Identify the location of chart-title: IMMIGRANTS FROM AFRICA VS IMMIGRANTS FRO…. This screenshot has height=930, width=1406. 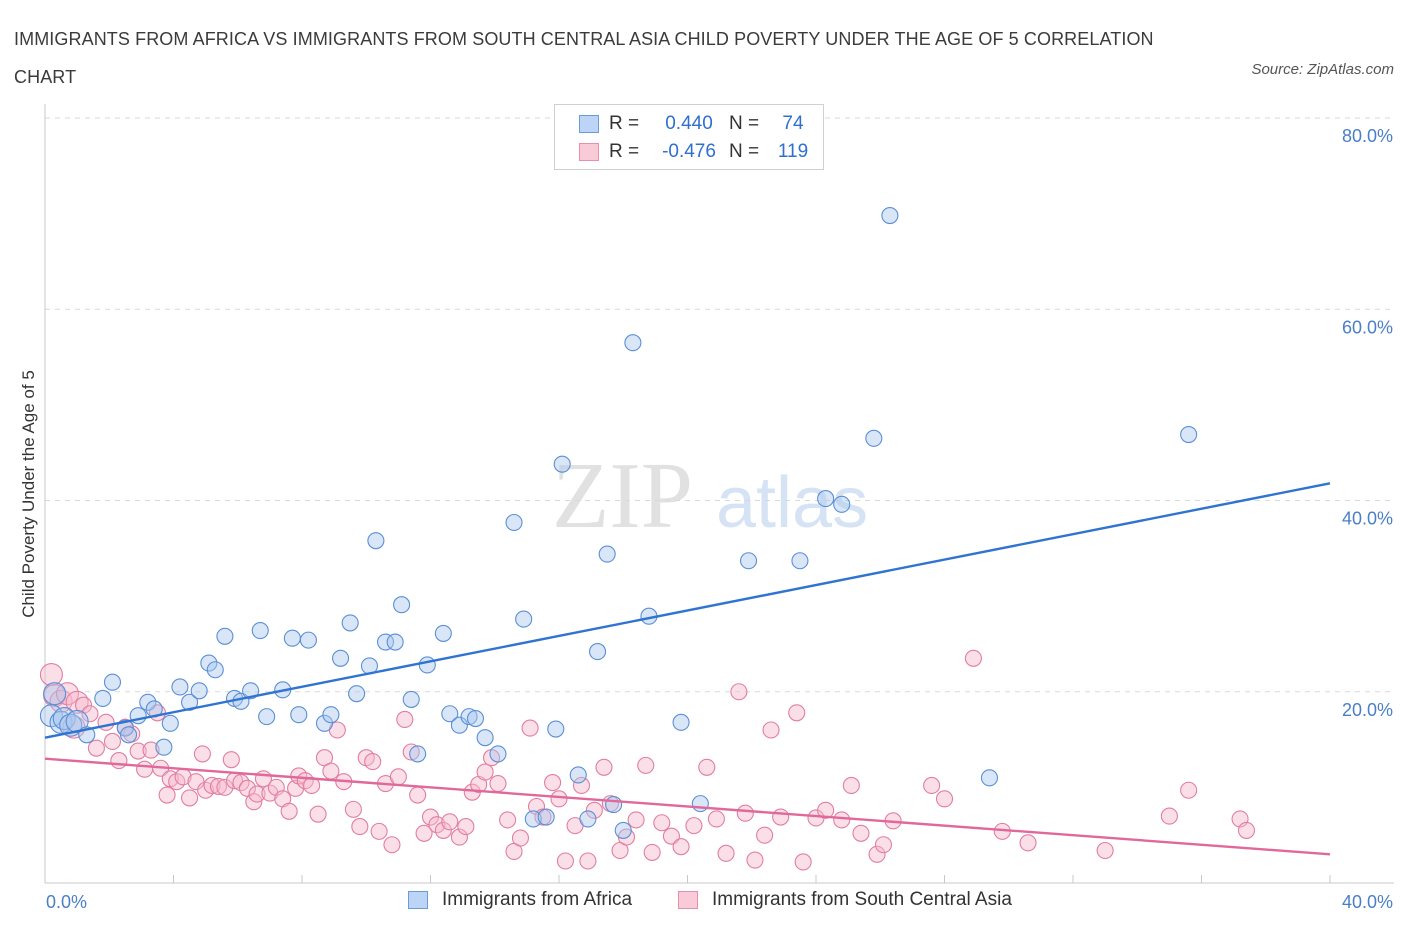
(584, 58).